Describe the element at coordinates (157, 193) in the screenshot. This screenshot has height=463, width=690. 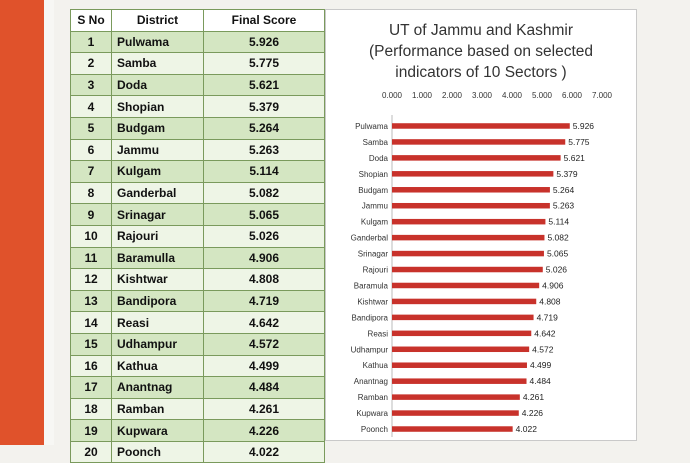
I see `cell-district: Ganderbal` at that location.